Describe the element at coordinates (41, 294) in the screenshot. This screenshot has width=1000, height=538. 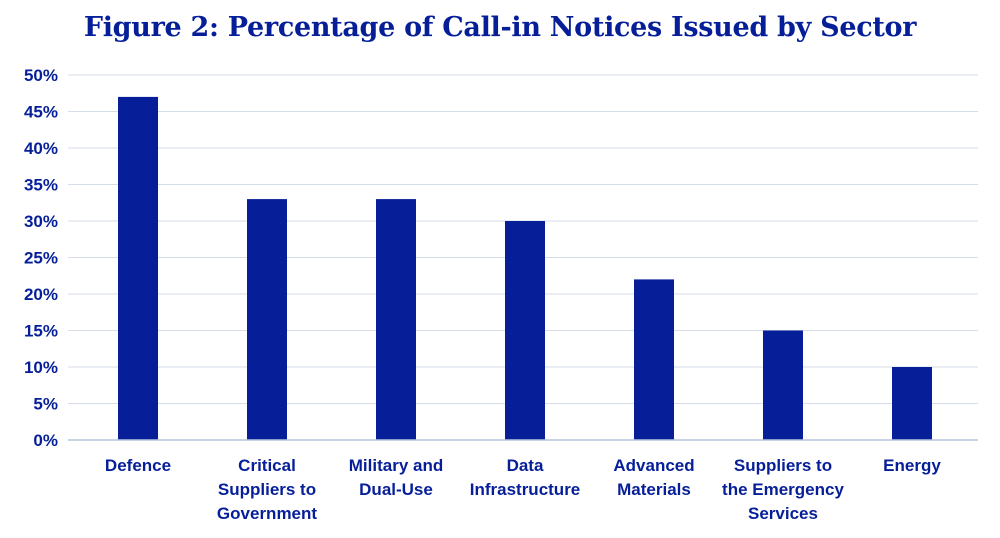
I see `y-tick-label: 20%` at that location.